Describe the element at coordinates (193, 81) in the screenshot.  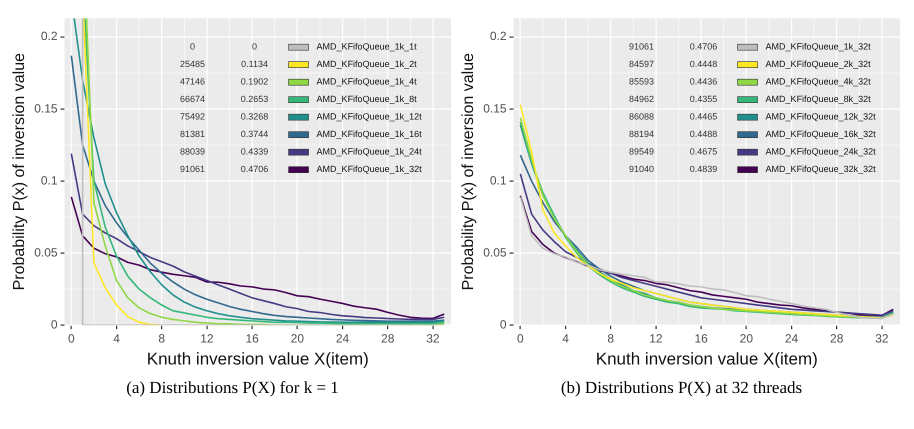
I see `annotation: 47146` at that location.